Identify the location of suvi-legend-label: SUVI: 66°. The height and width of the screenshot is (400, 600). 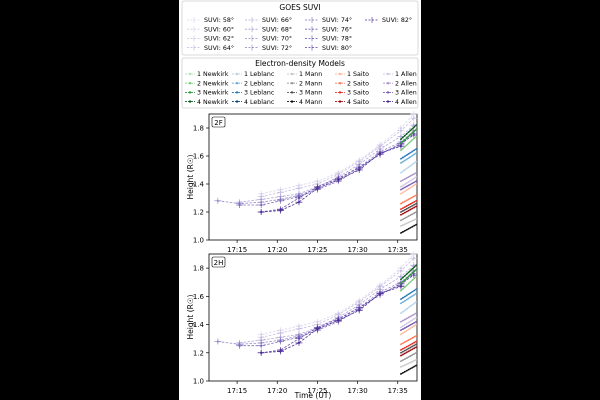
(277, 20).